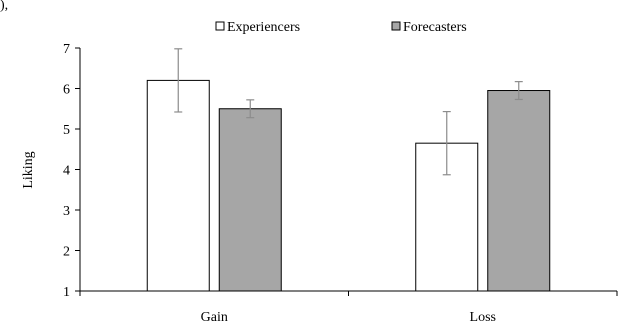 This screenshot has height=329, width=622. I want to click on y-axis: 1 2 3 4 5 6 7, so click(72, 171).